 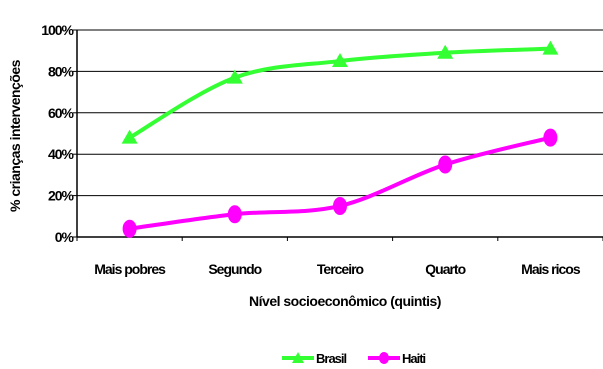 What do you see at coordinates (551, 269) in the screenshot?
I see `x-tick-label: Mais ricos` at bounding box center [551, 269].